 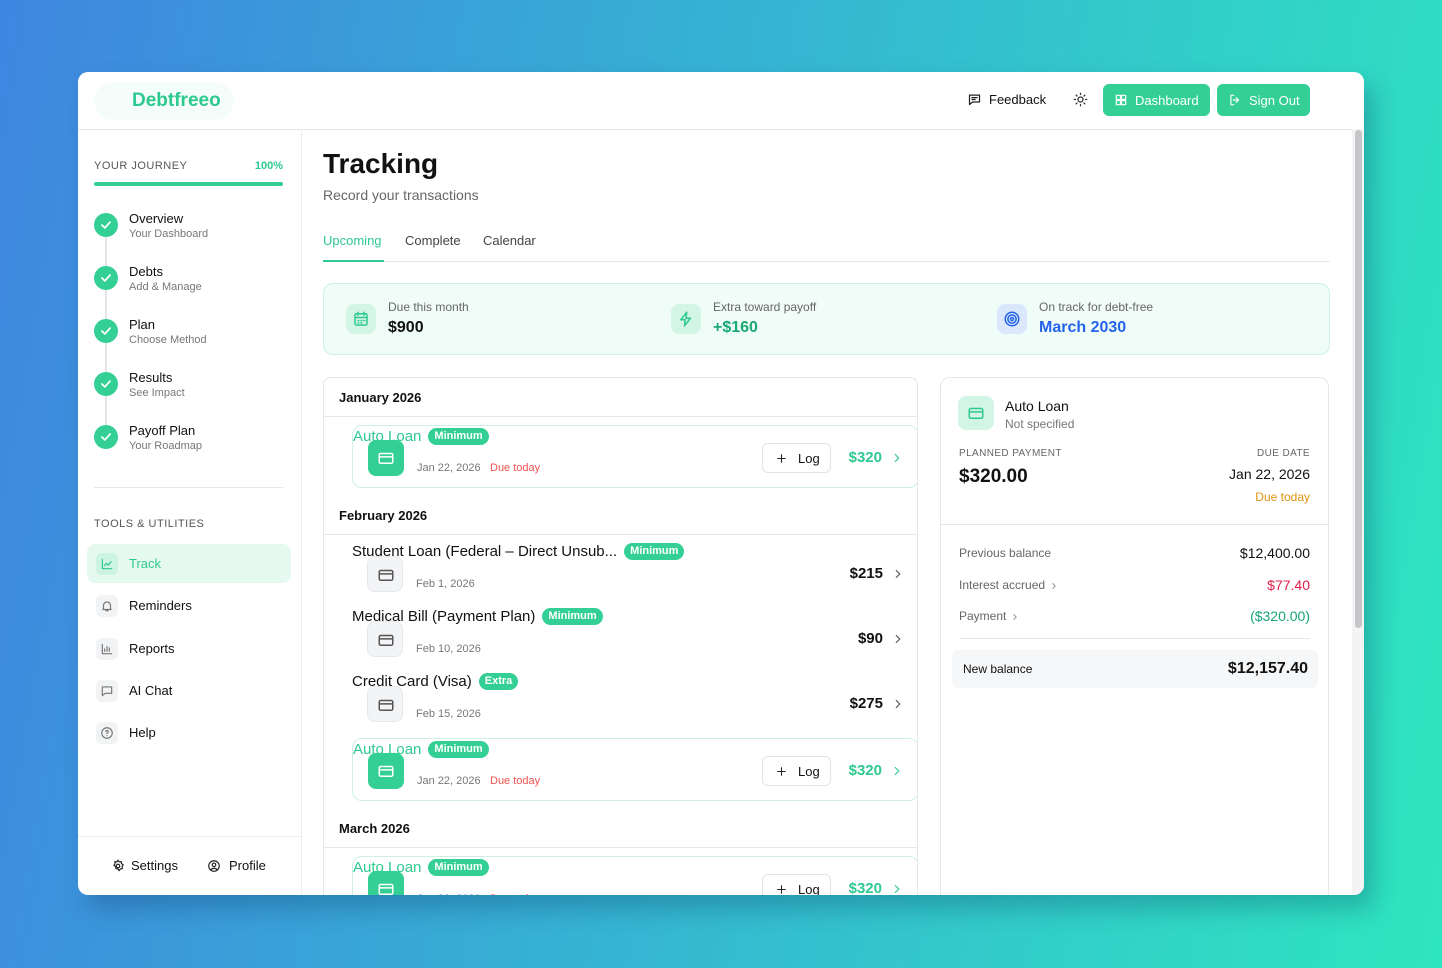 I want to click on step-title: Payoff Plan, so click(x=162, y=430).